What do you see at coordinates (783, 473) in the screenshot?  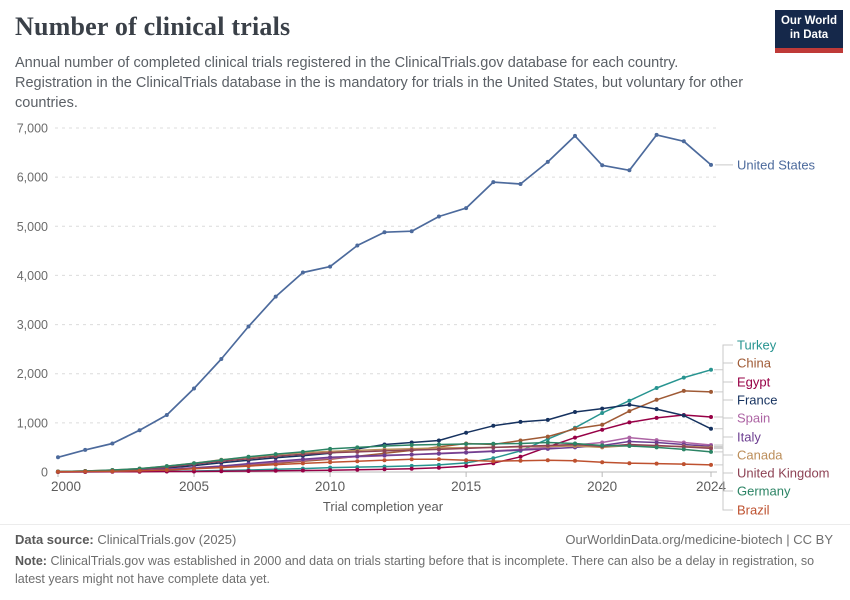 I see `legend-label-united-kingdom: United Kingdom` at bounding box center [783, 473].